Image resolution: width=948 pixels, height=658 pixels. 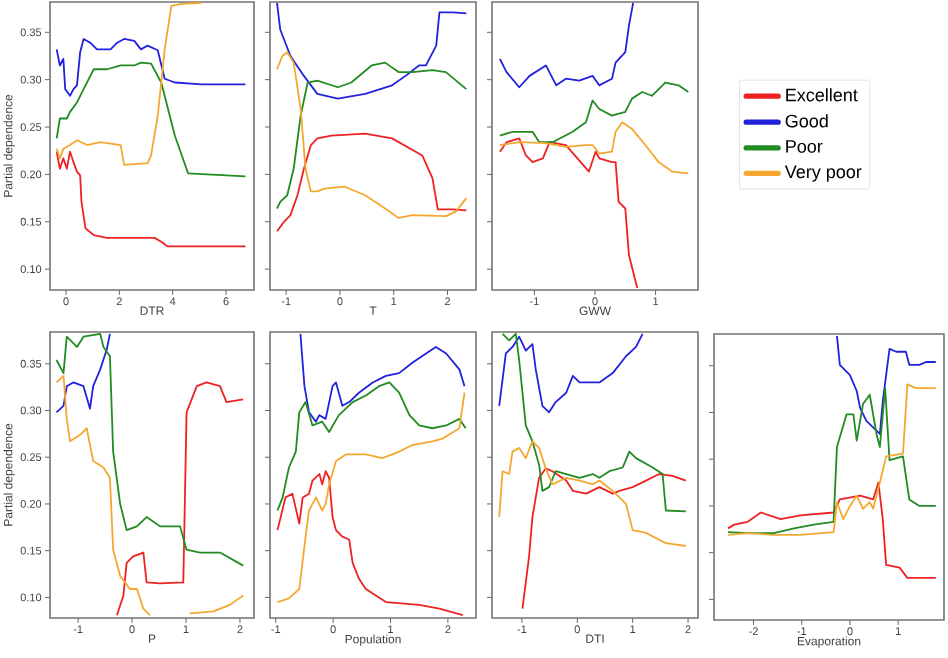 What do you see at coordinates (804, 146) in the screenshot?
I see `legend-label: Poor` at bounding box center [804, 146].